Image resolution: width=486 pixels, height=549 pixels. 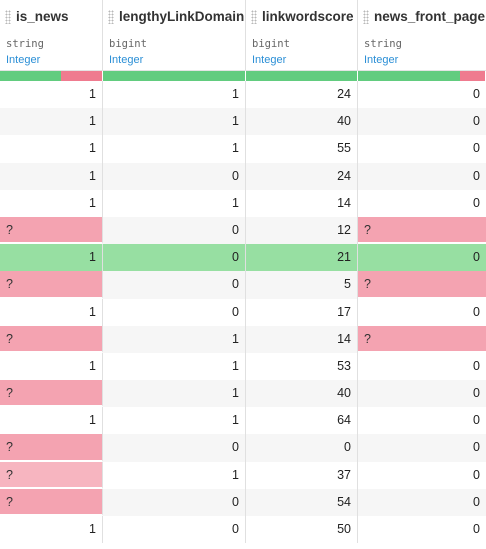 I want to click on table-row: 1 0 50 0, so click(x=243, y=530).